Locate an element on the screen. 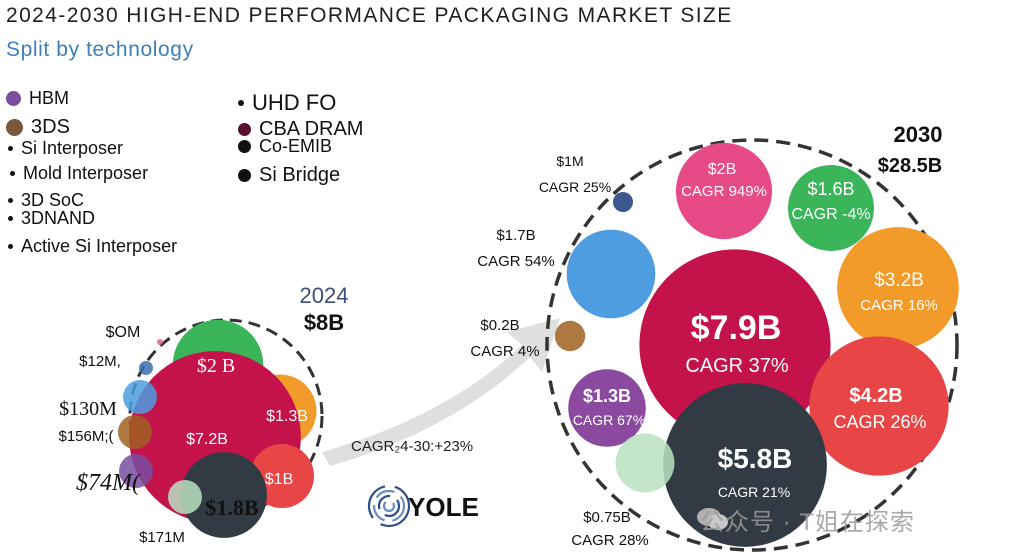 The image size is (1012, 556). bubble-label-2024: $1.3B is located at coordinates (287, 416).